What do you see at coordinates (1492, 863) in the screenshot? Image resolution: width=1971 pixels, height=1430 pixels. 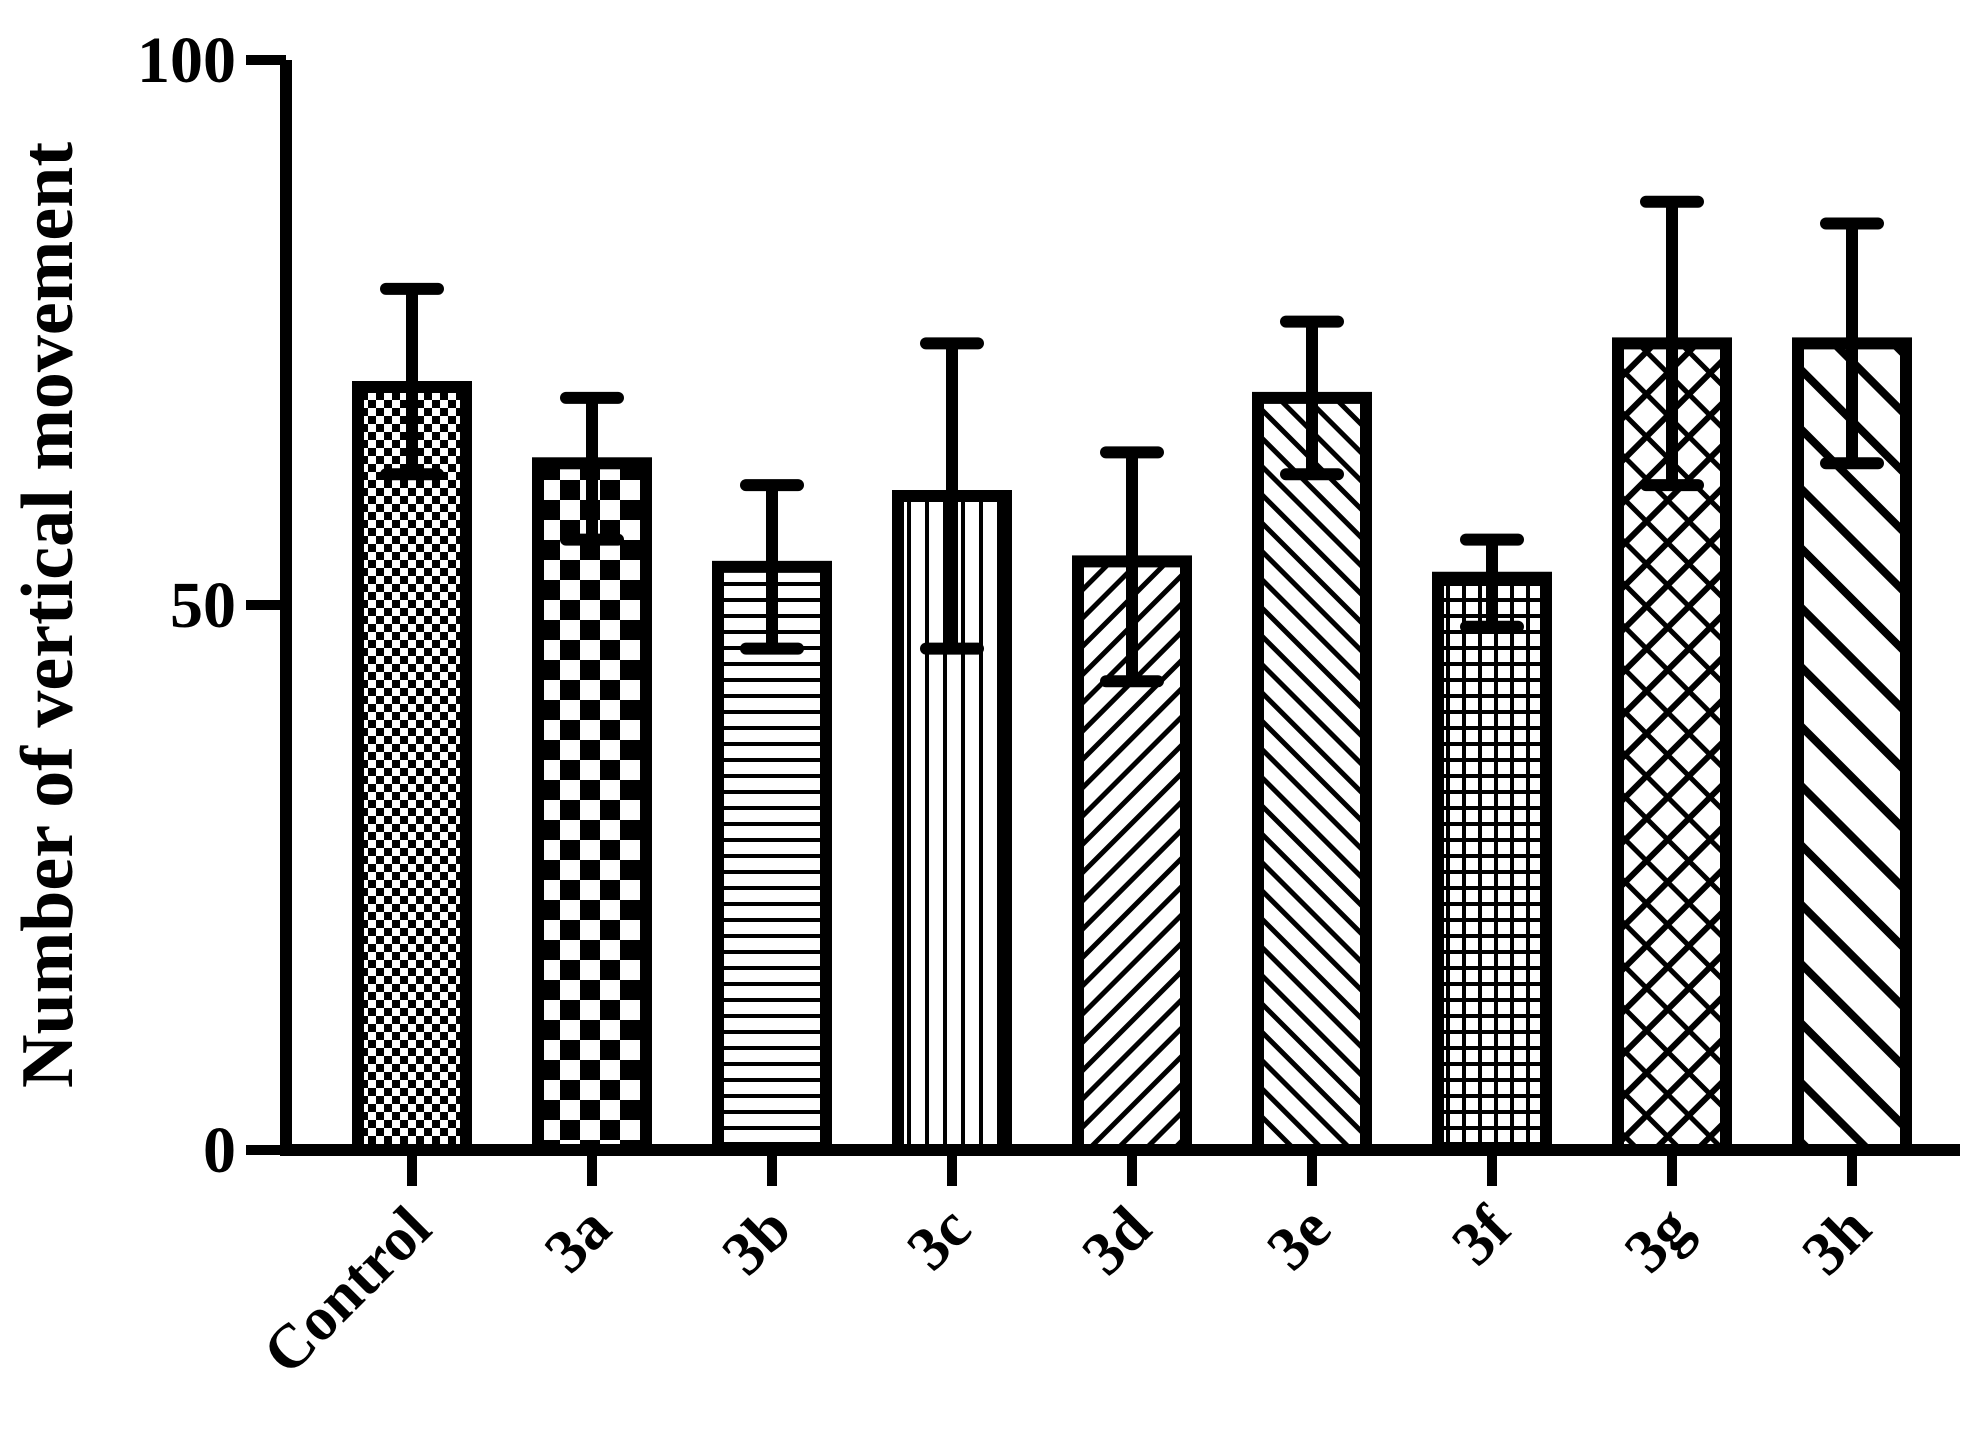 I see `bar-3f` at bounding box center [1492, 863].